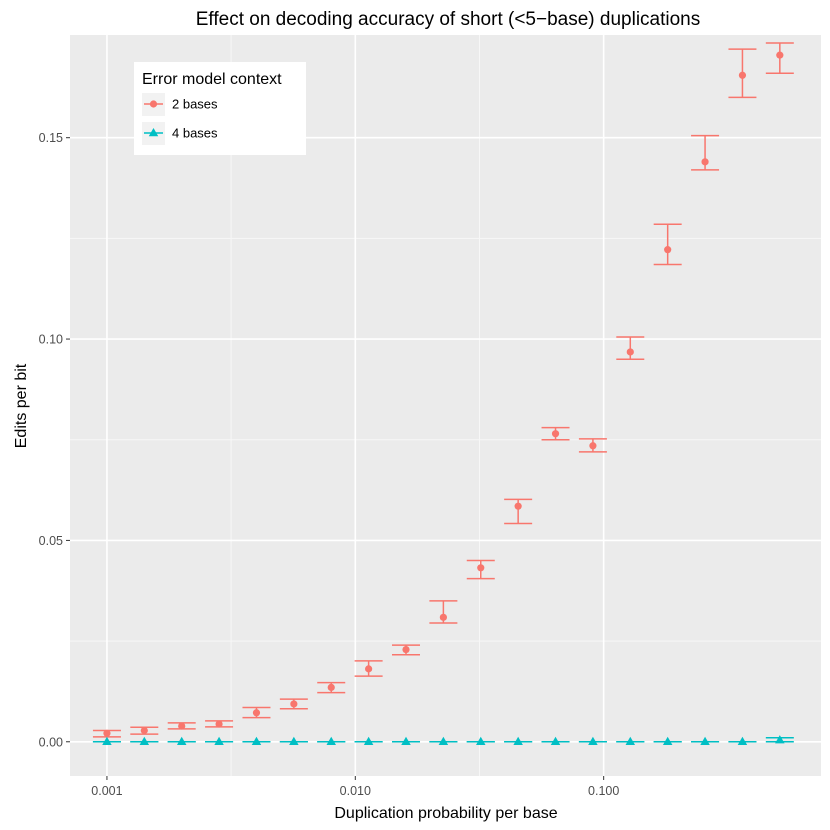 The width and height of the screenshot is (830, 830). I want to click on y-tick-label: 0.15, so click(51, 138).